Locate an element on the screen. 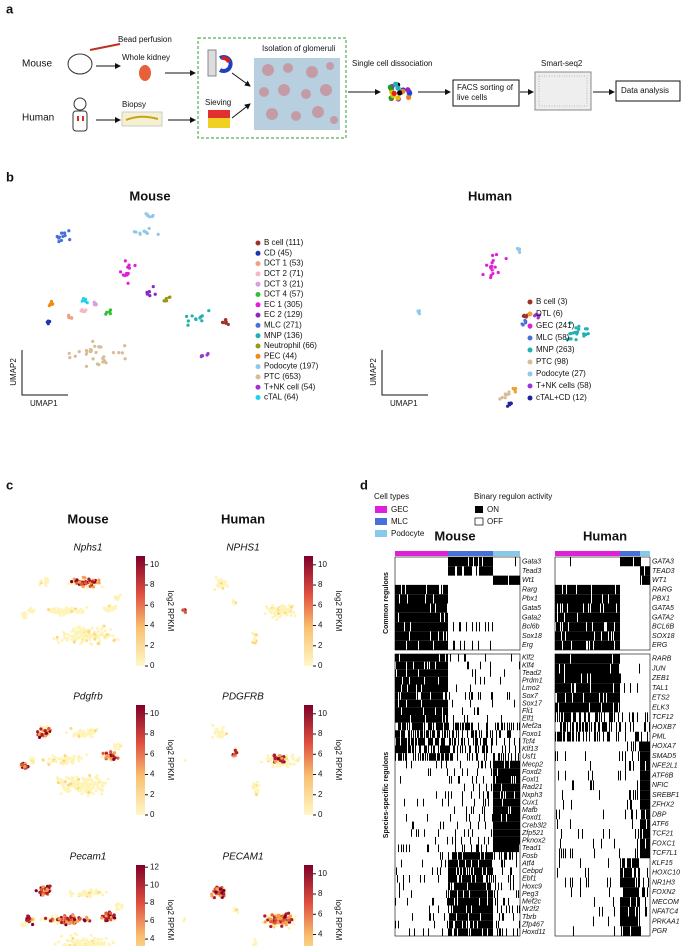 Image resolution: width=685 pixels, height=951 pixels. regulon-label: Rad21 is located at coordinates (532, 787).